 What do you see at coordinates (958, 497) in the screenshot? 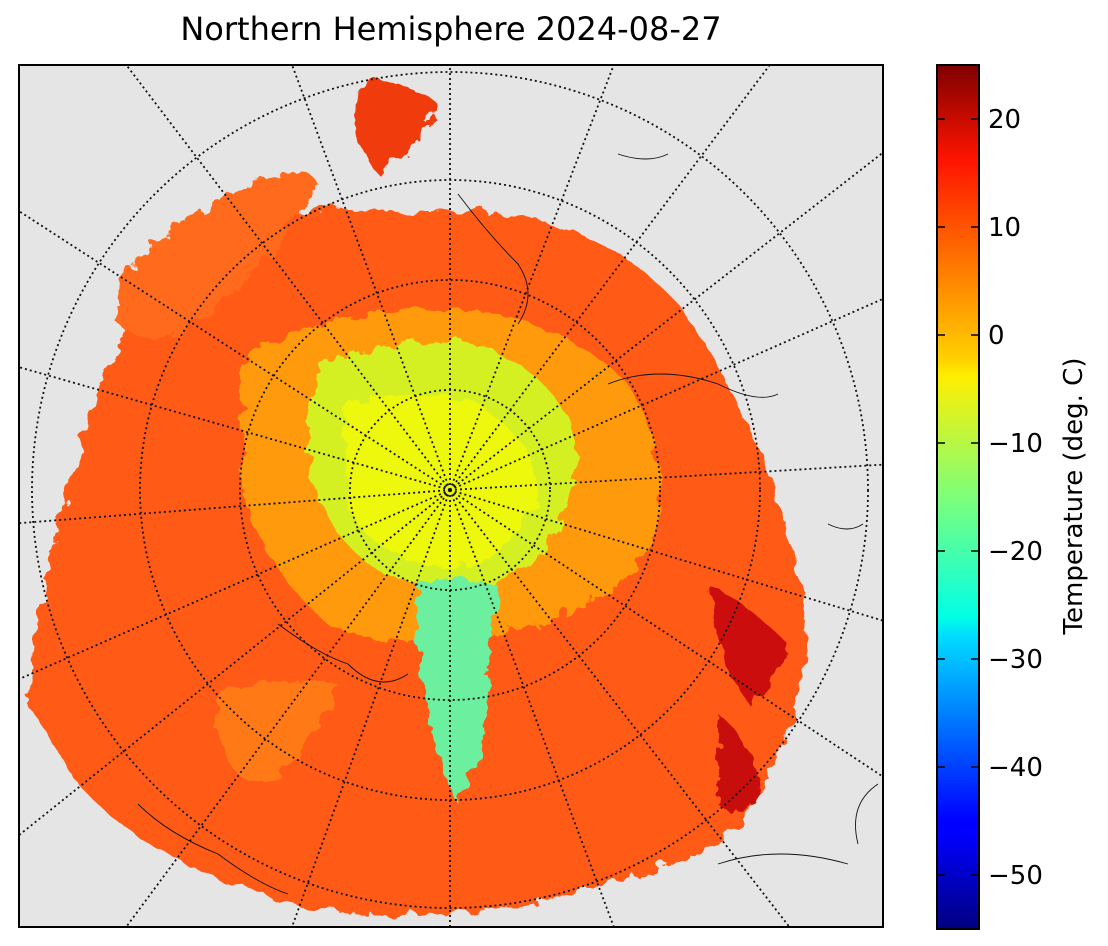
I see `colorbar-gradient` at bounding box center [958, 497].